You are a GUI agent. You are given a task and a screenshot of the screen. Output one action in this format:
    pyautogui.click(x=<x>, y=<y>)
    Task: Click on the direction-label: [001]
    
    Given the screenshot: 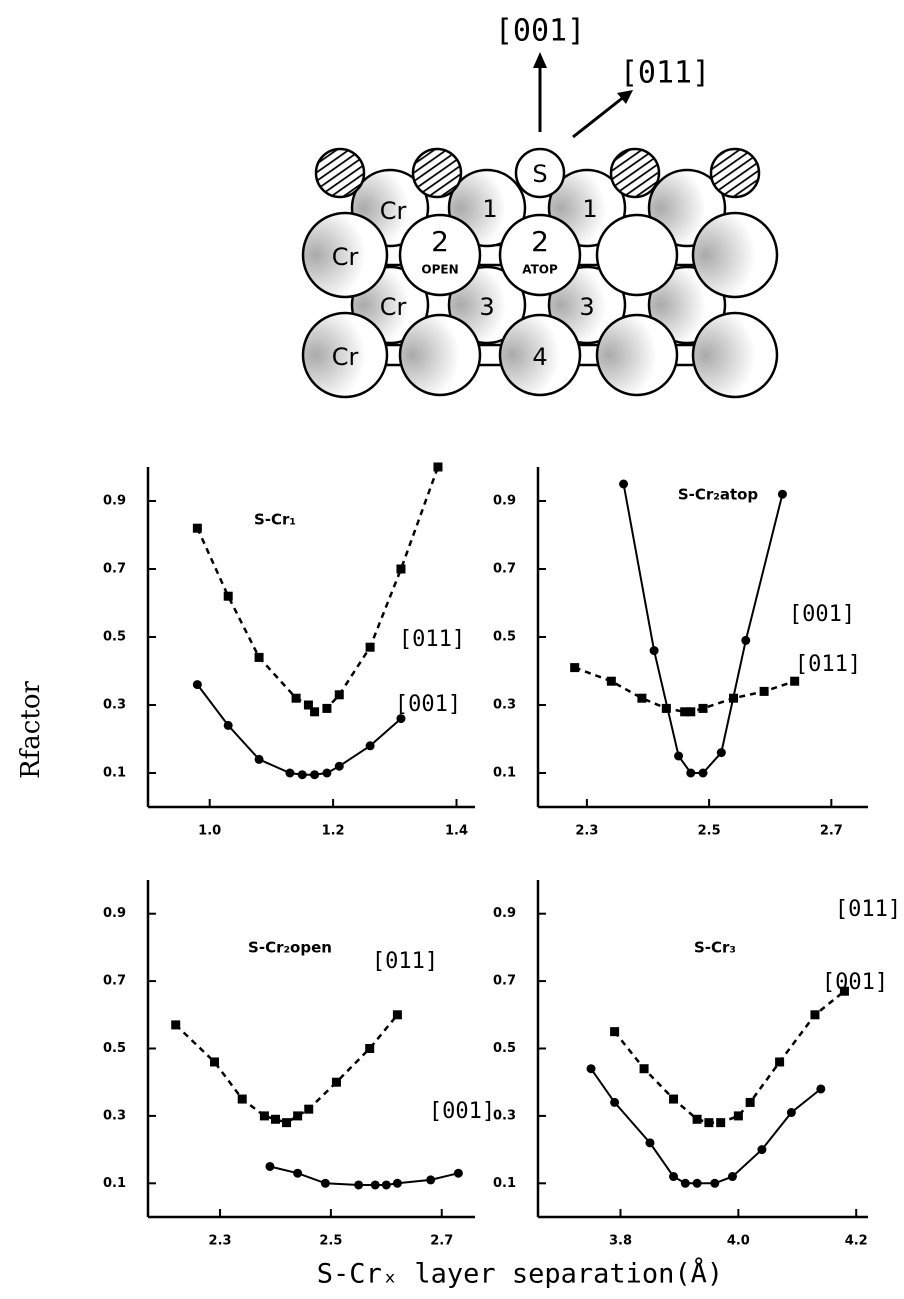 What is the action you would take?
    pyautogui.click(x=540, y=31)
    